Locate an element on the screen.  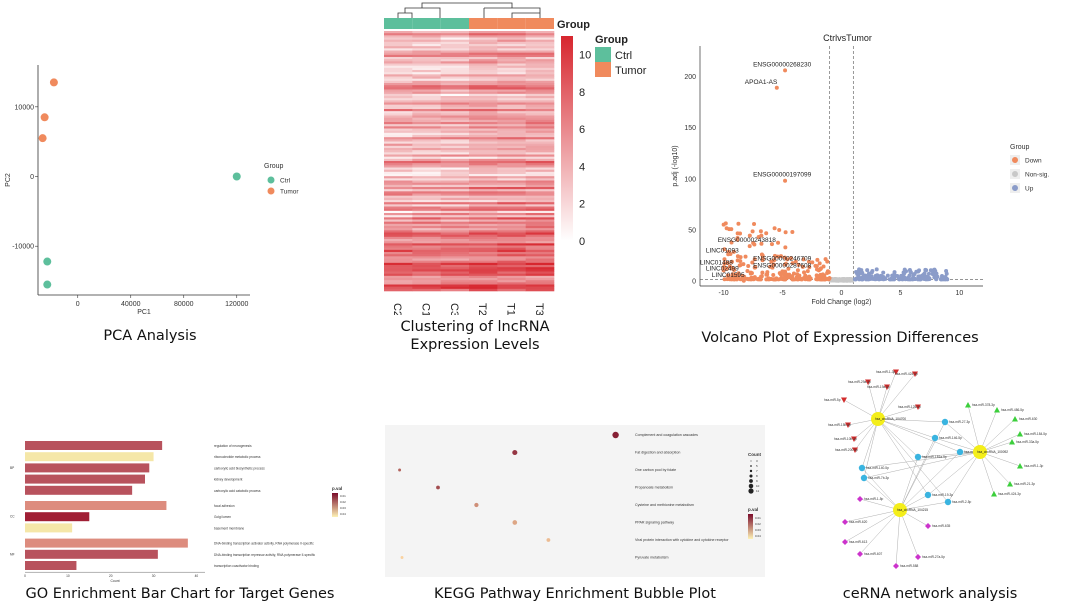
kegg-bubble is located at coordinates (515, 522).